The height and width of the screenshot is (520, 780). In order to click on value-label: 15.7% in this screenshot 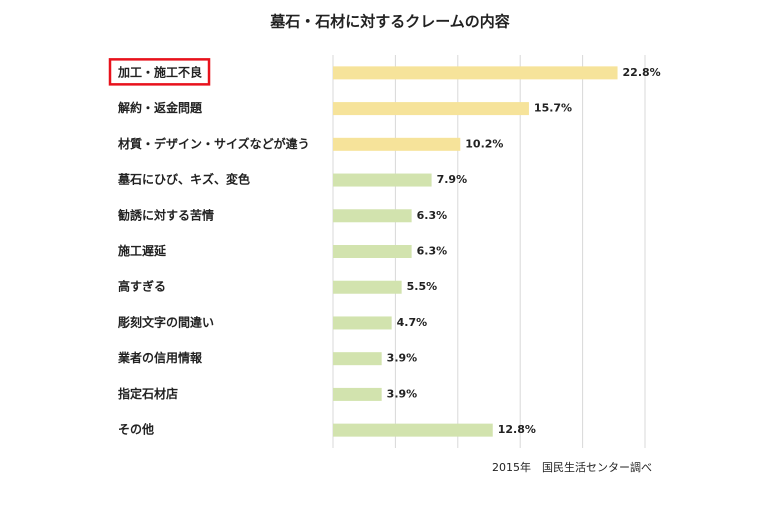, I will do `click(553, 108)`.